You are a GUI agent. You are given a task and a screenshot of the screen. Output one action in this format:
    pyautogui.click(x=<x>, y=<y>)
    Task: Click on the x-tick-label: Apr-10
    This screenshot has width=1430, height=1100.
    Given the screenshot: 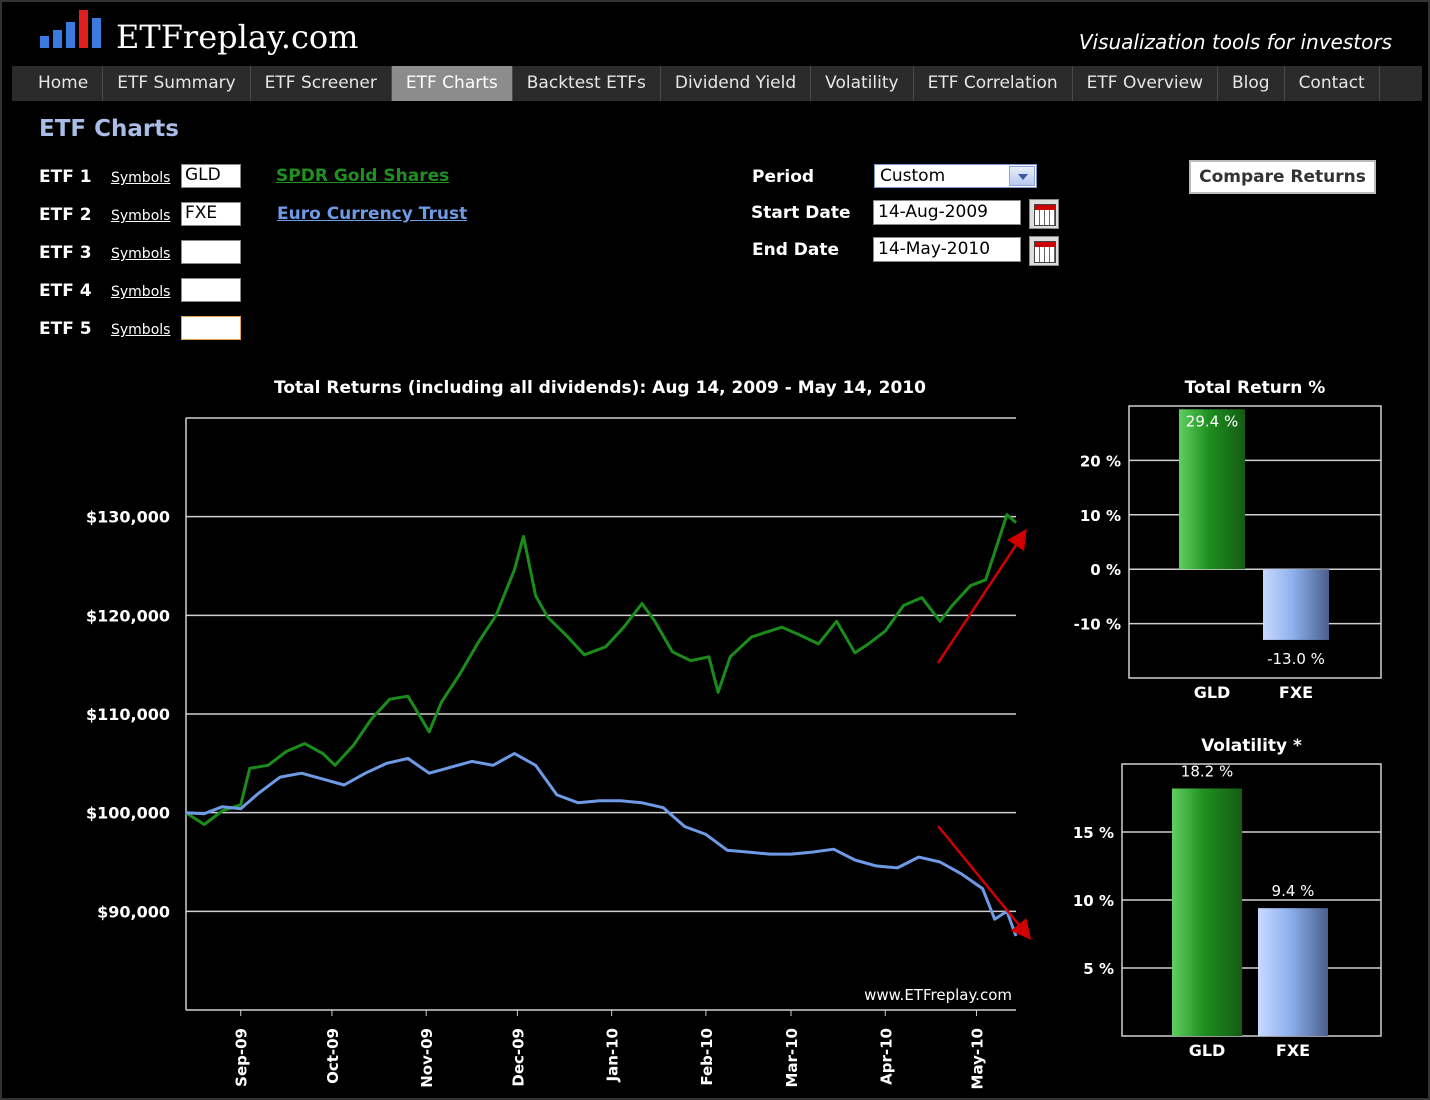 What is the action you would take?
    pyautogui.click(x=886, y=1056)
    